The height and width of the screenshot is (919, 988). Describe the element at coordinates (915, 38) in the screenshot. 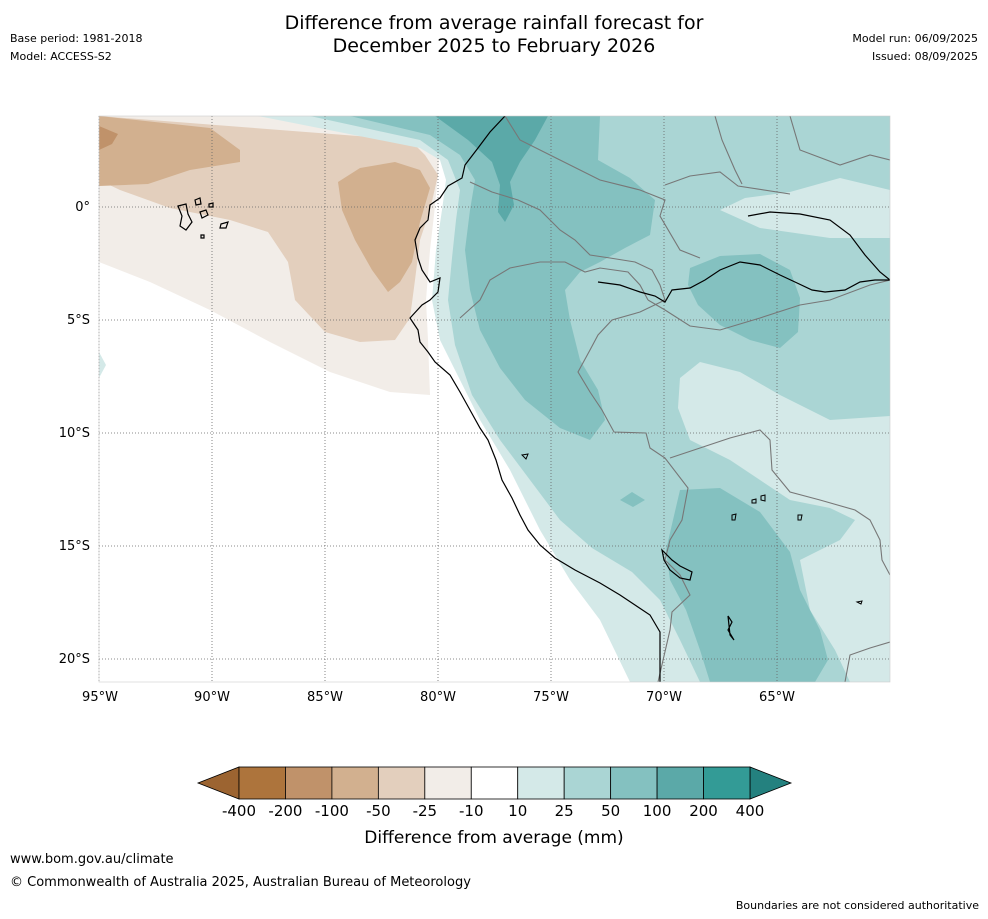

I see `model-run-text: Model run: 06/09/2025` at that location.